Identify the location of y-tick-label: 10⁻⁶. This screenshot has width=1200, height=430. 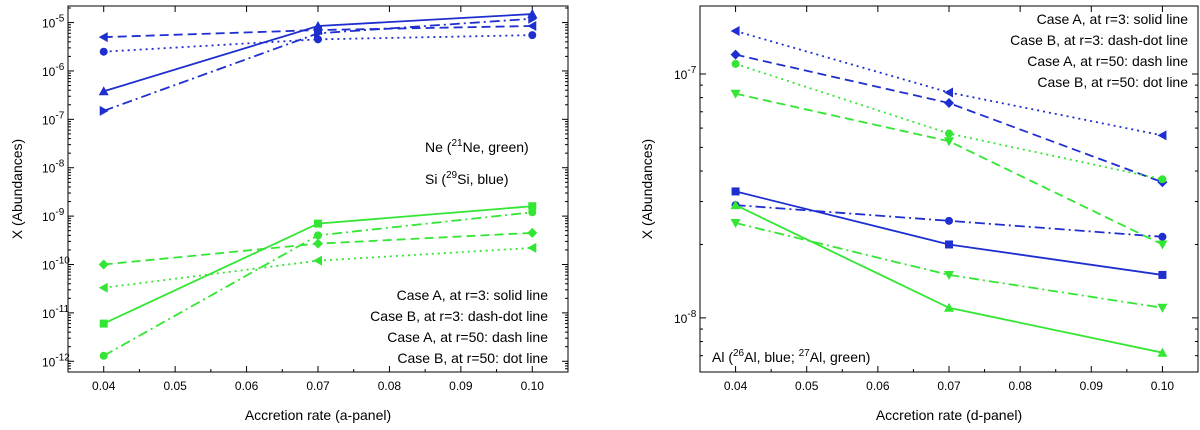
(53, 70).